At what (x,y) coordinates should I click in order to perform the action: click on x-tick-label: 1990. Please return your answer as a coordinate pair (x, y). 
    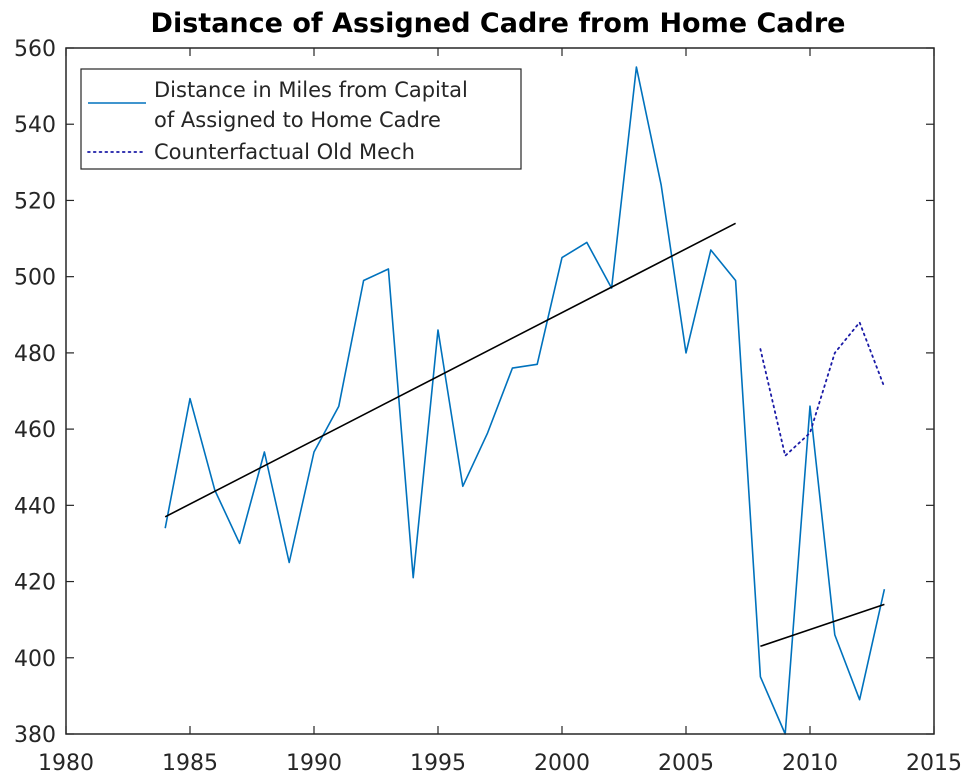
    Looking at the image, I should click on (314, 763).